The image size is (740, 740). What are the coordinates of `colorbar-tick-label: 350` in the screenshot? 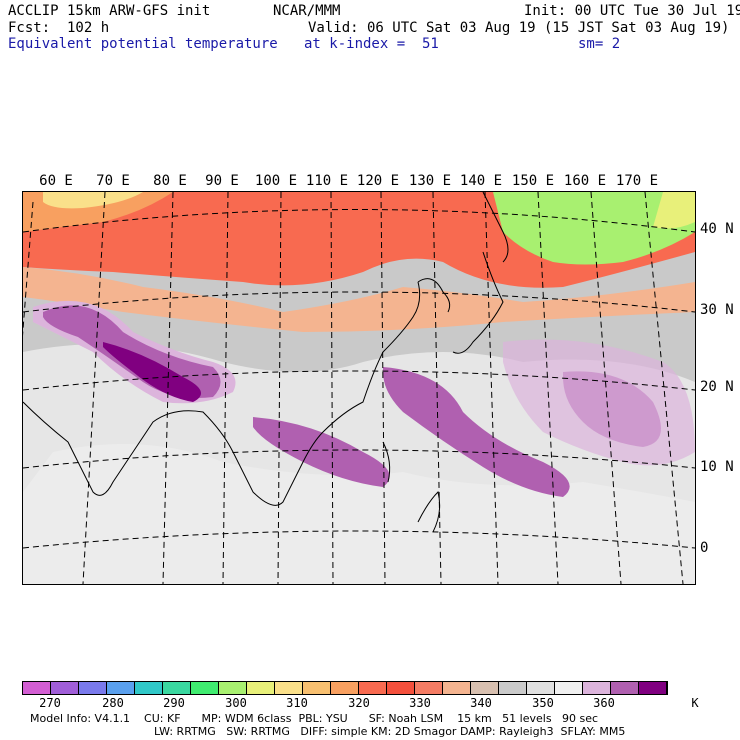 It's located at (543, 703).